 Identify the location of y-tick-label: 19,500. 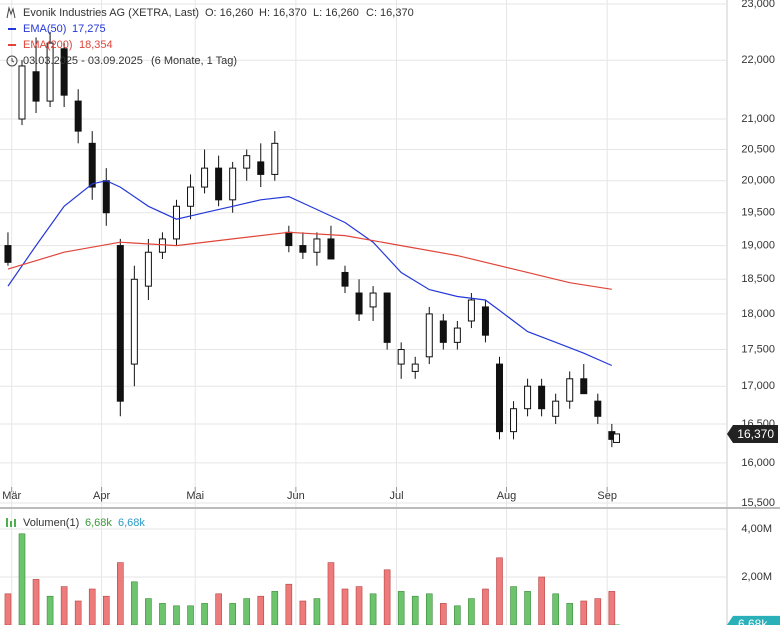
(758, 213).